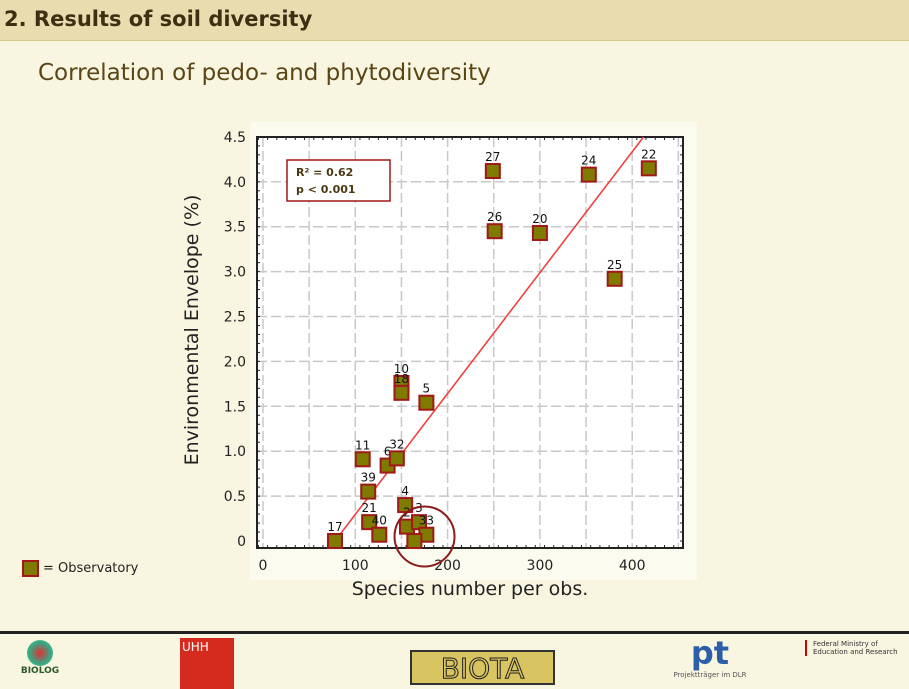  I want to click on data-label: 40, so click(379, 521).